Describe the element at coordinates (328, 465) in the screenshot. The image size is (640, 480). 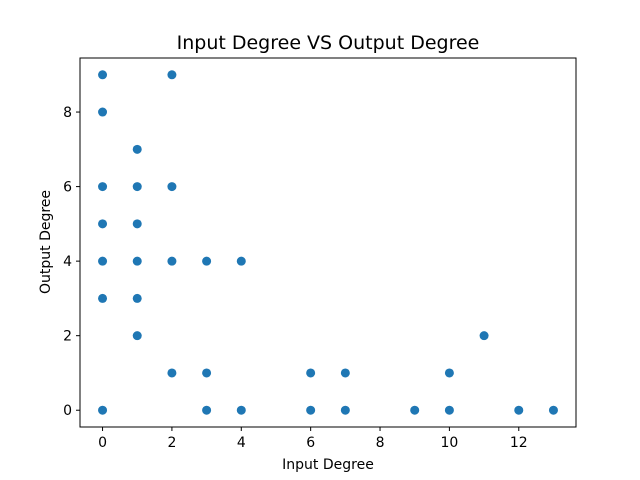
I see `x-axis-label: Input Degree` at that location.